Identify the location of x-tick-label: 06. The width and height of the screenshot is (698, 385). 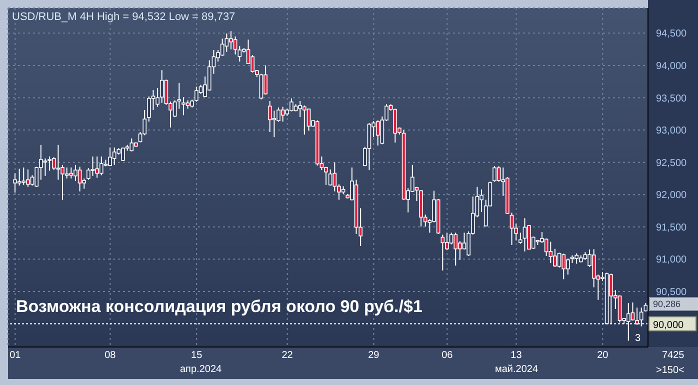
(448, 356).